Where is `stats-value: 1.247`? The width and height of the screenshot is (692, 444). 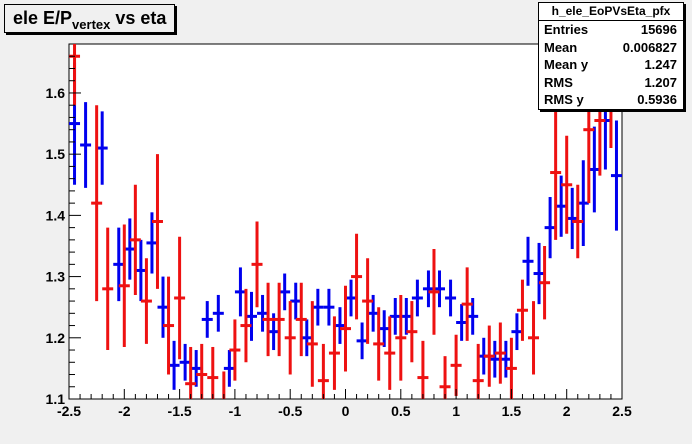
stats-value: 1.247 is located at coordinates (660, 65).